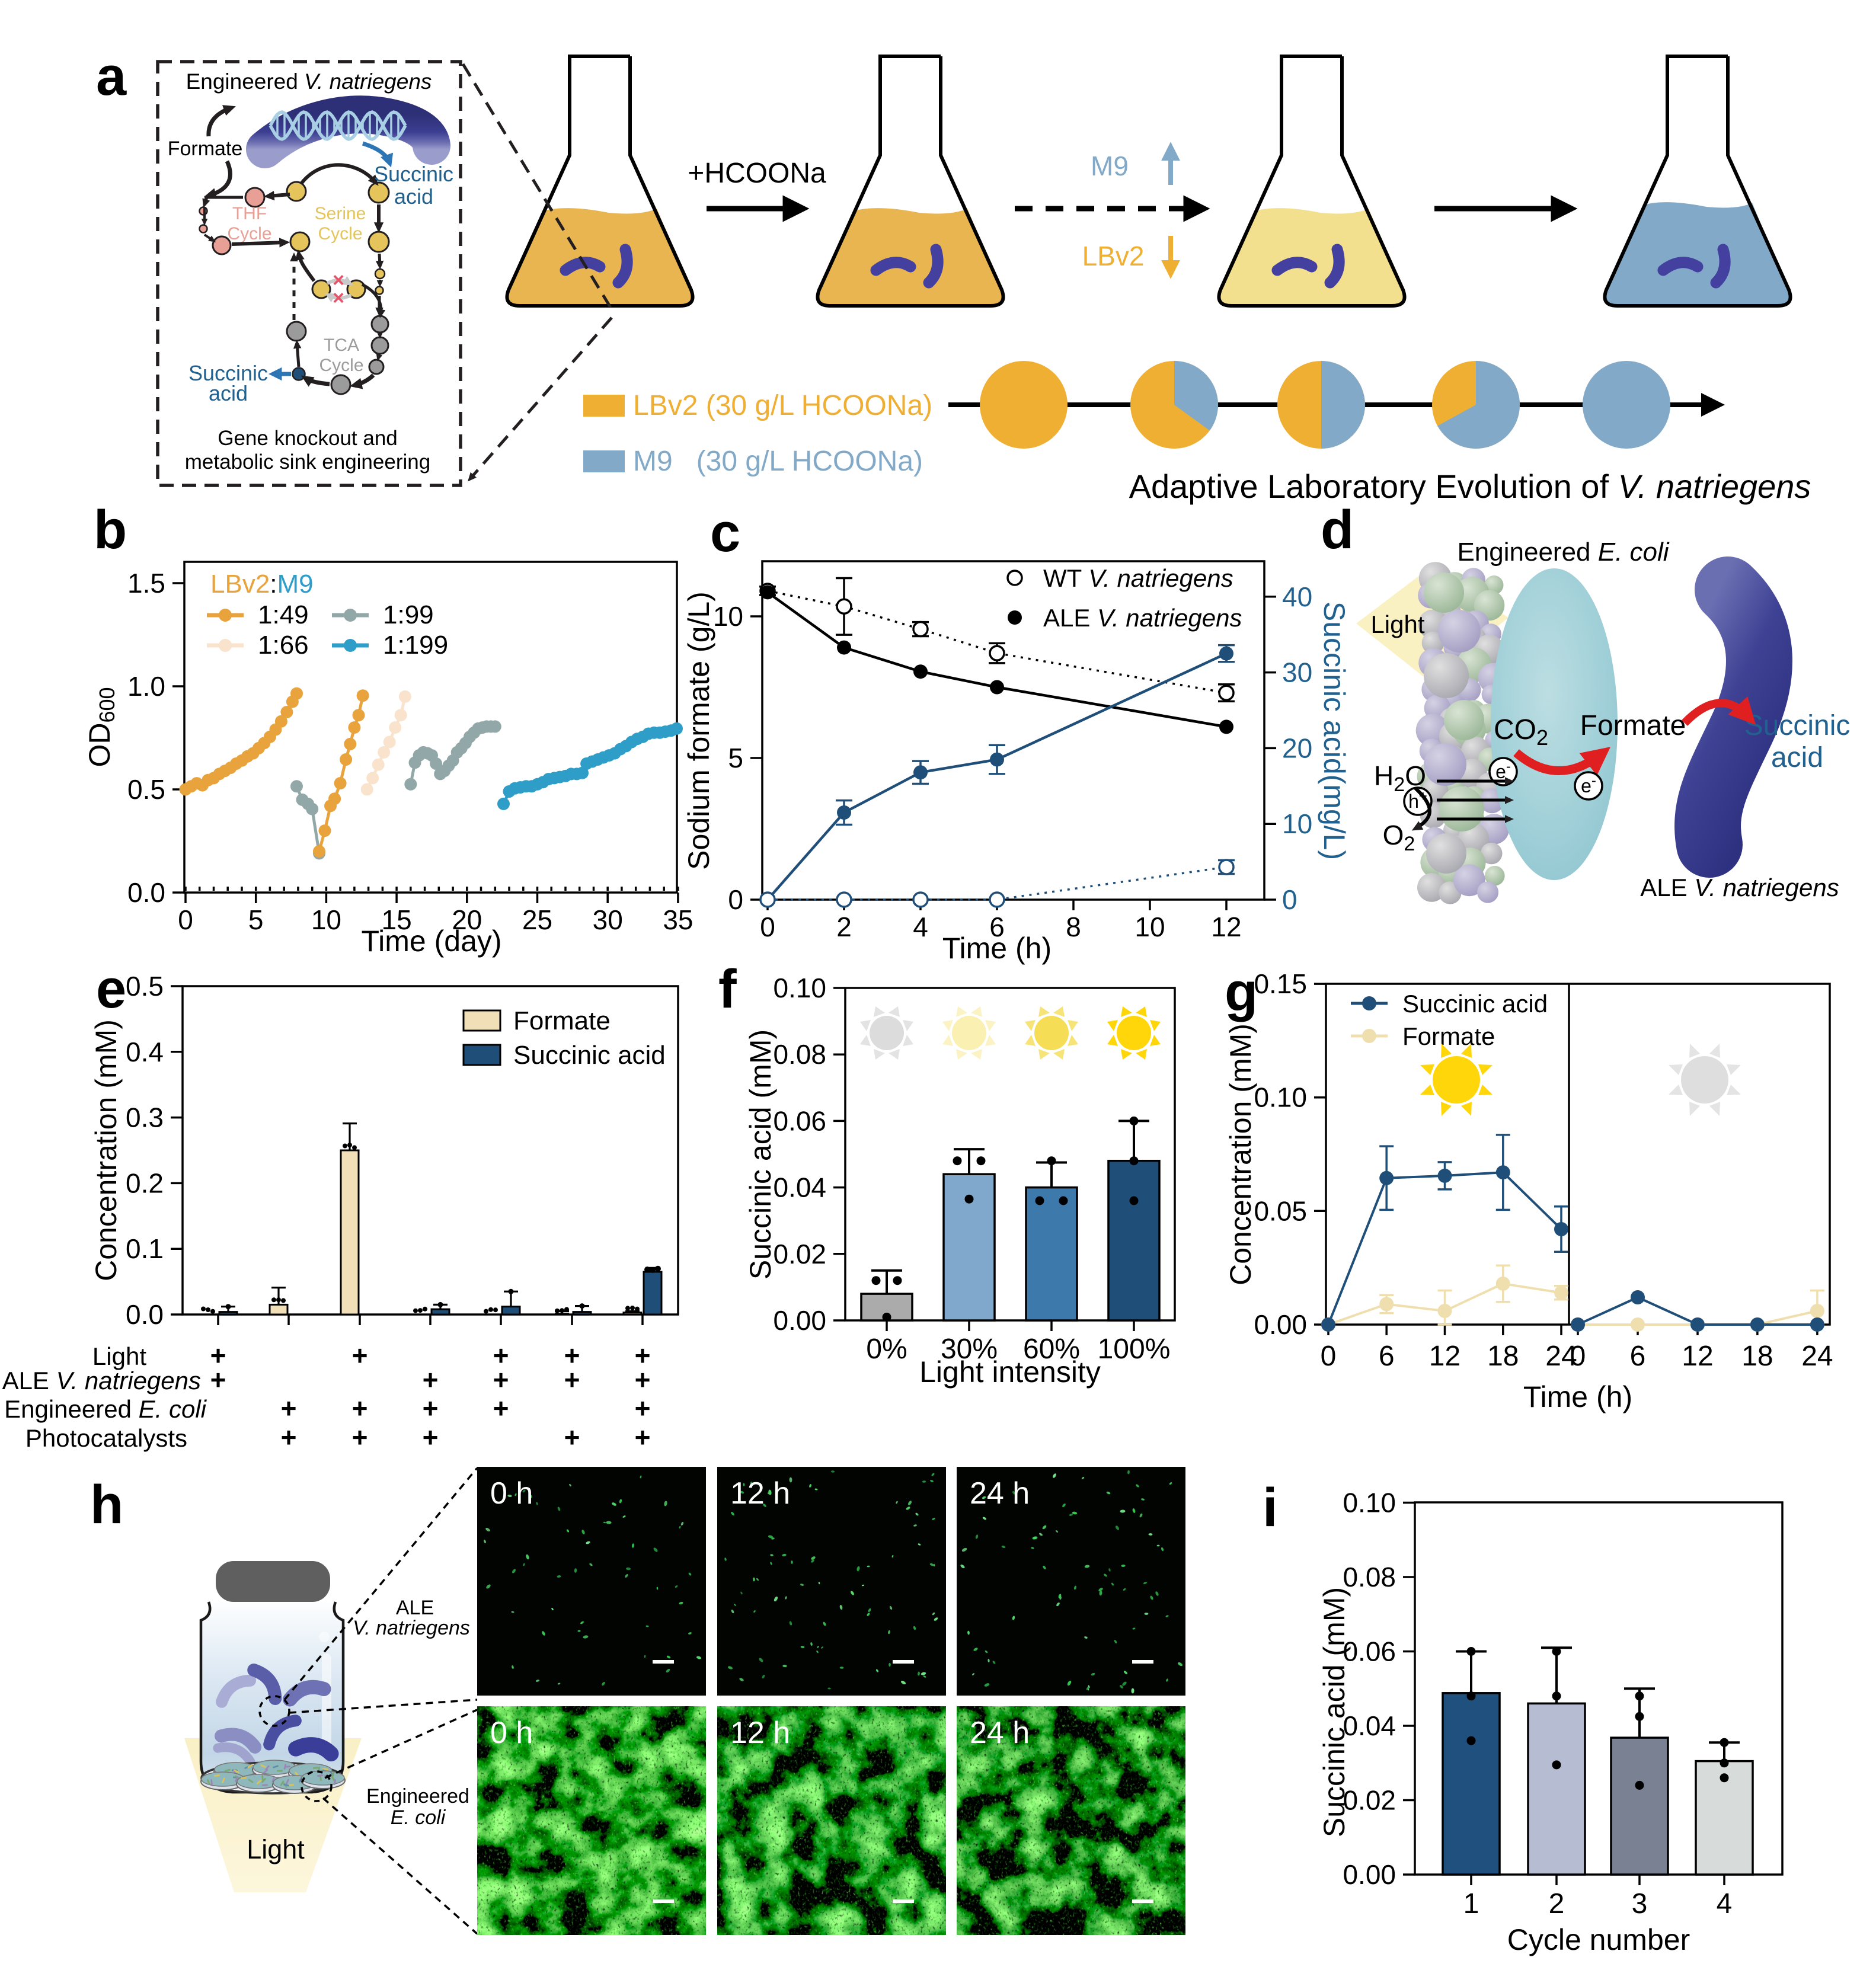 The image size is (1876, 1967). I want to click on svg-text: i, so click(1270, 1507).